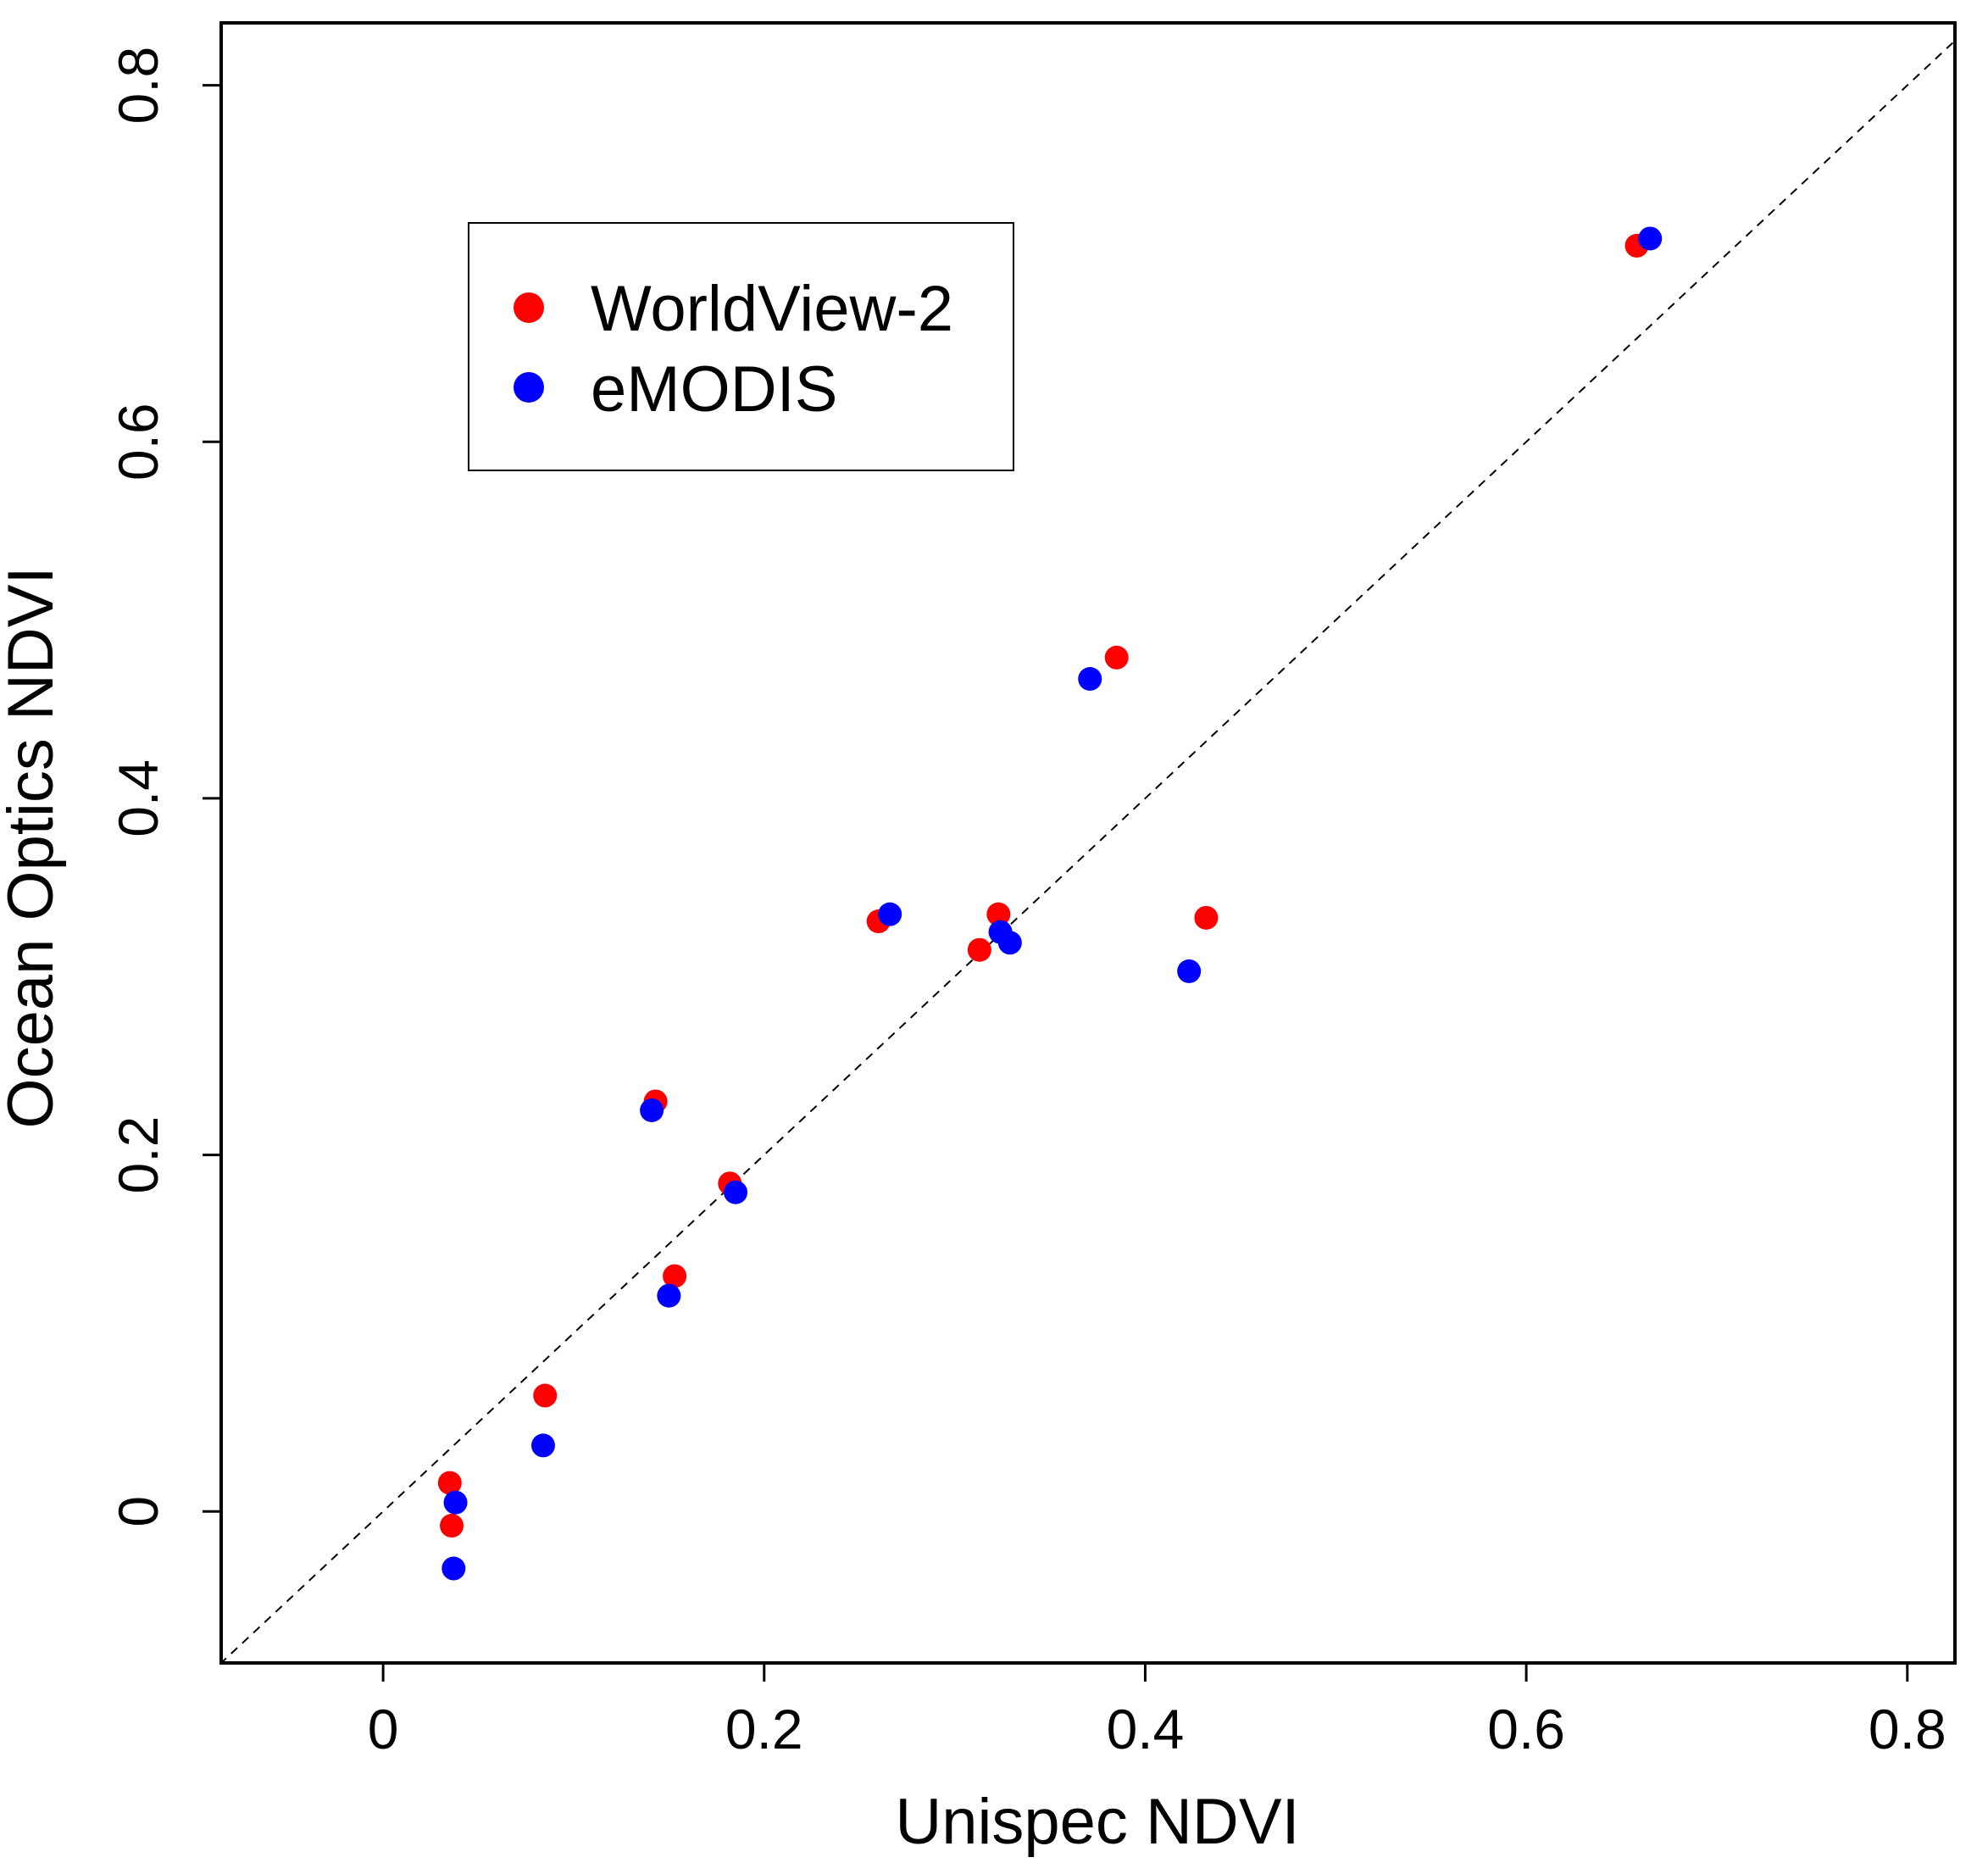 This screenshot has height=1874, width=1988. What do you see at coordinates (1526, 1729) in the screenshot?
I see `x-tick-label: 0.6` at bounding box center [1526, 1729].